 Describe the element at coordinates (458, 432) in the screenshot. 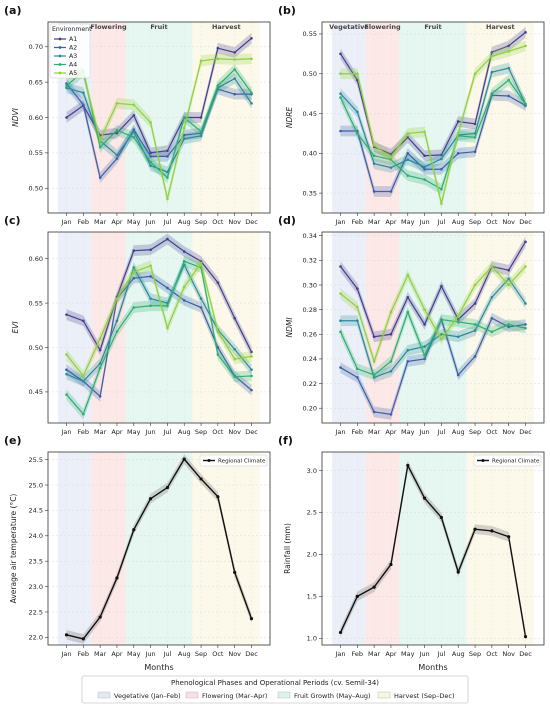

I see `x-tick-label: Aug` at that location.